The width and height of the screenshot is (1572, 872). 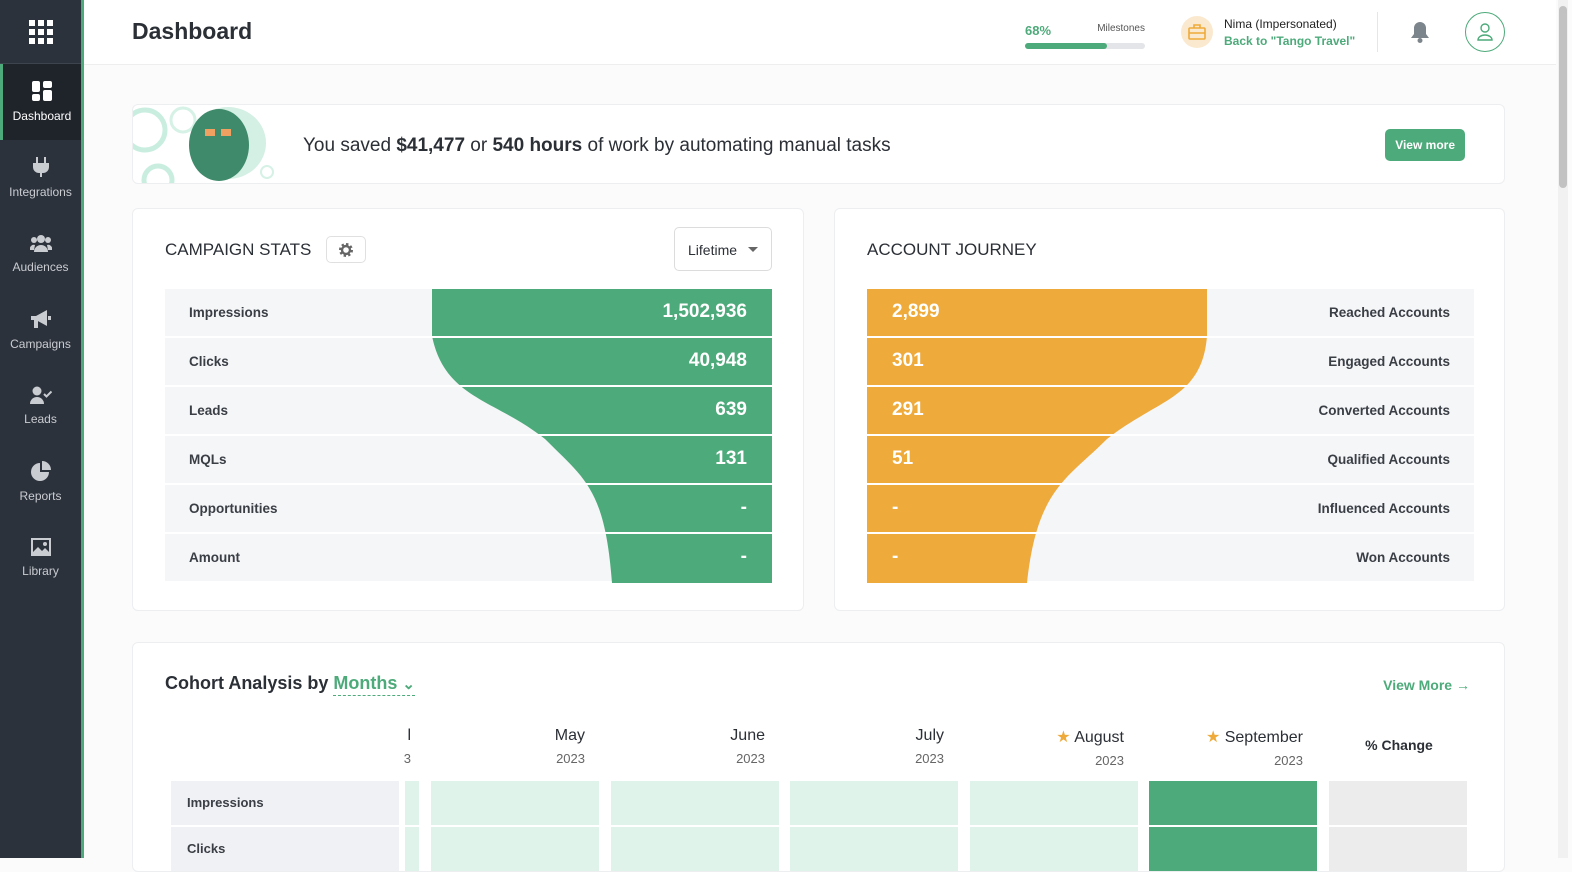 What do you see at coordinates (40, 558) in the screenshot?
I see `sidebar-item-library: Library` at bounding box center [40, 558].